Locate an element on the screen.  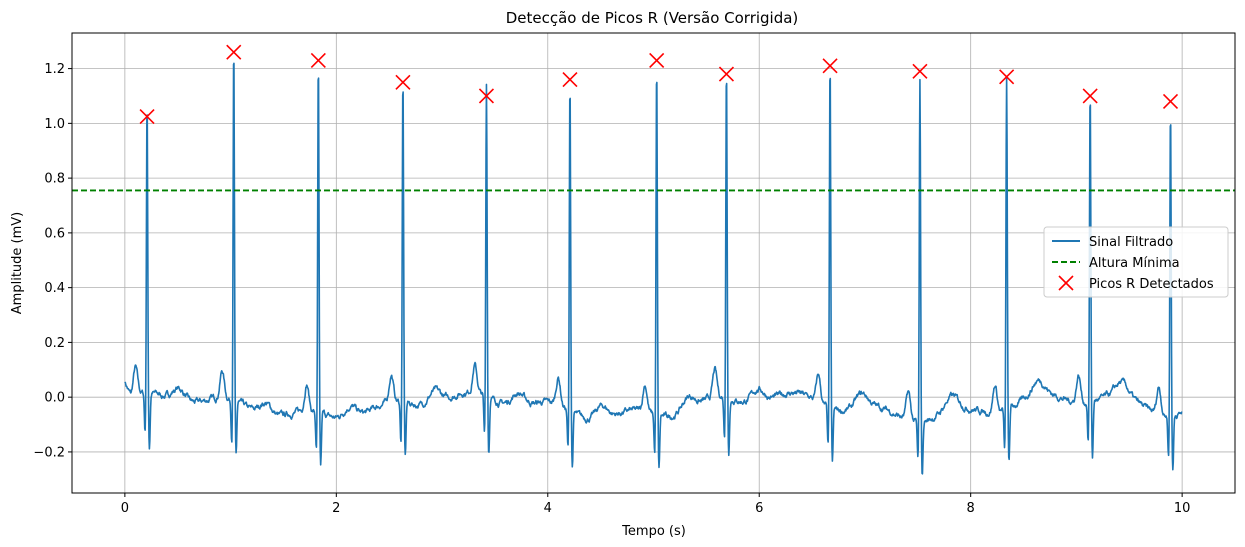
x-tick-label: 8 is located at coordinates (971, 508).